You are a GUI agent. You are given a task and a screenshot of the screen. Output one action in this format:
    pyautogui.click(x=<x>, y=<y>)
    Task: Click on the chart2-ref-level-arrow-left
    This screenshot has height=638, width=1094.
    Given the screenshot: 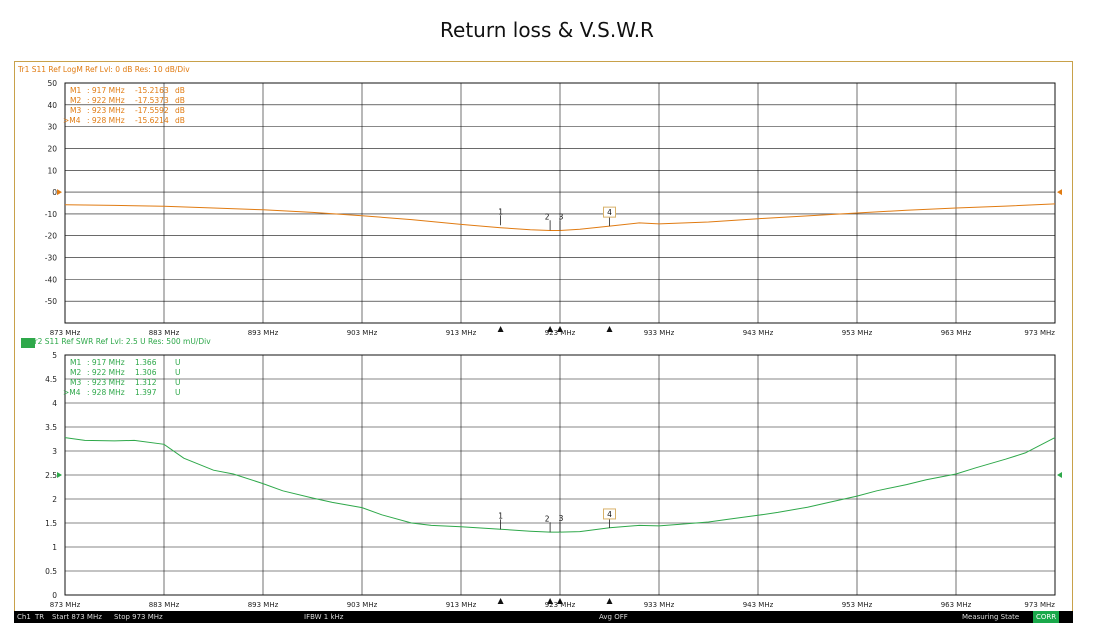 What is the action you would take?
    pyautogui.click(x=59, y=475)
    